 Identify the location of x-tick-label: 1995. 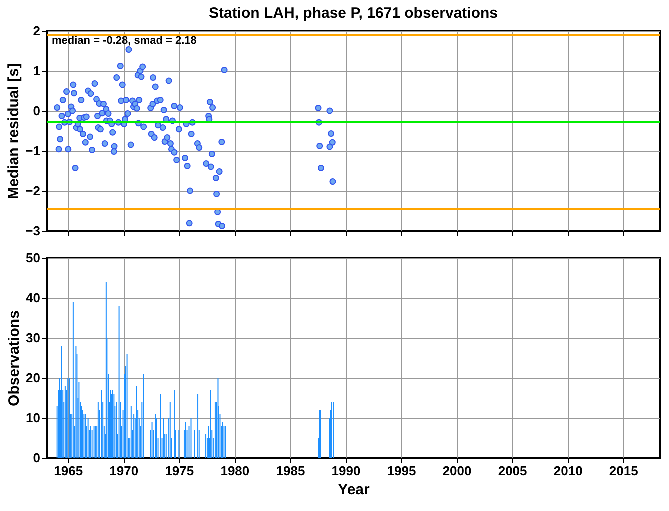
(401, 471).